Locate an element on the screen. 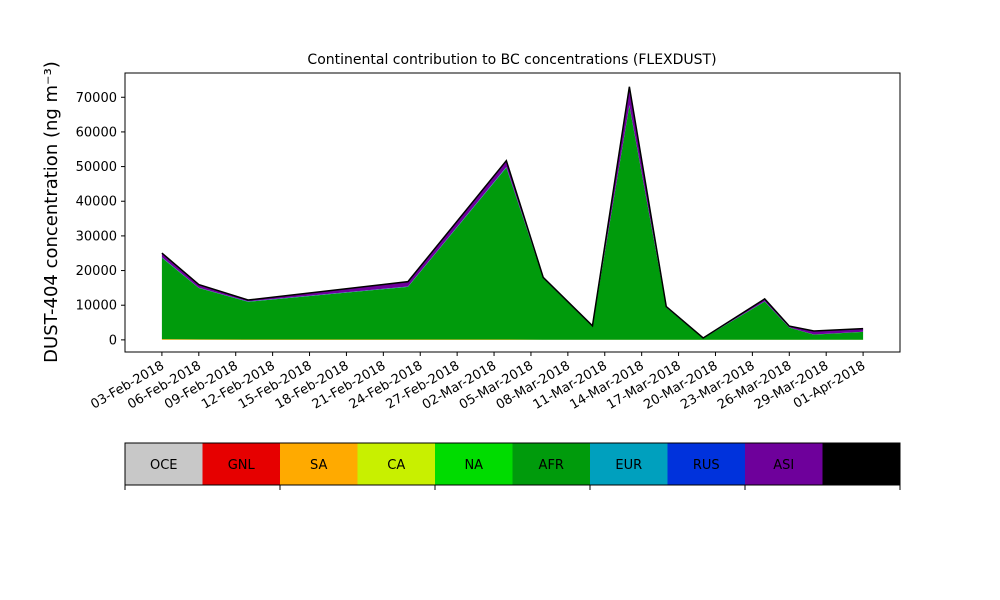 This screenshot has height=600, width=1000. legend-label: AUS is located at coordinates (861, 465).